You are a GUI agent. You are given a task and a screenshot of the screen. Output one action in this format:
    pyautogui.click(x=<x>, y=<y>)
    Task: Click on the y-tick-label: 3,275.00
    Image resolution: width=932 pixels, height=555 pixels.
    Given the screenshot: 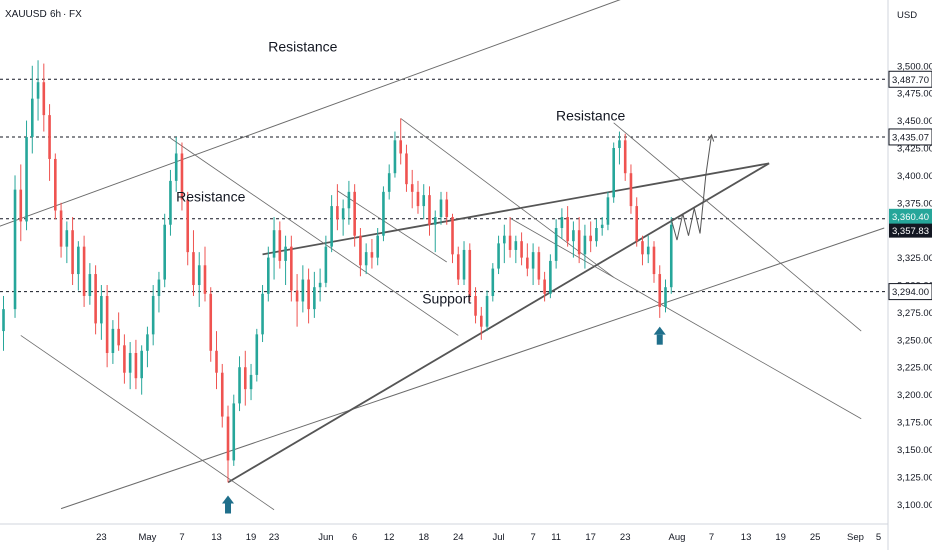 What is the action you would take?
    pyautogui.click(x=914, y=313)
    